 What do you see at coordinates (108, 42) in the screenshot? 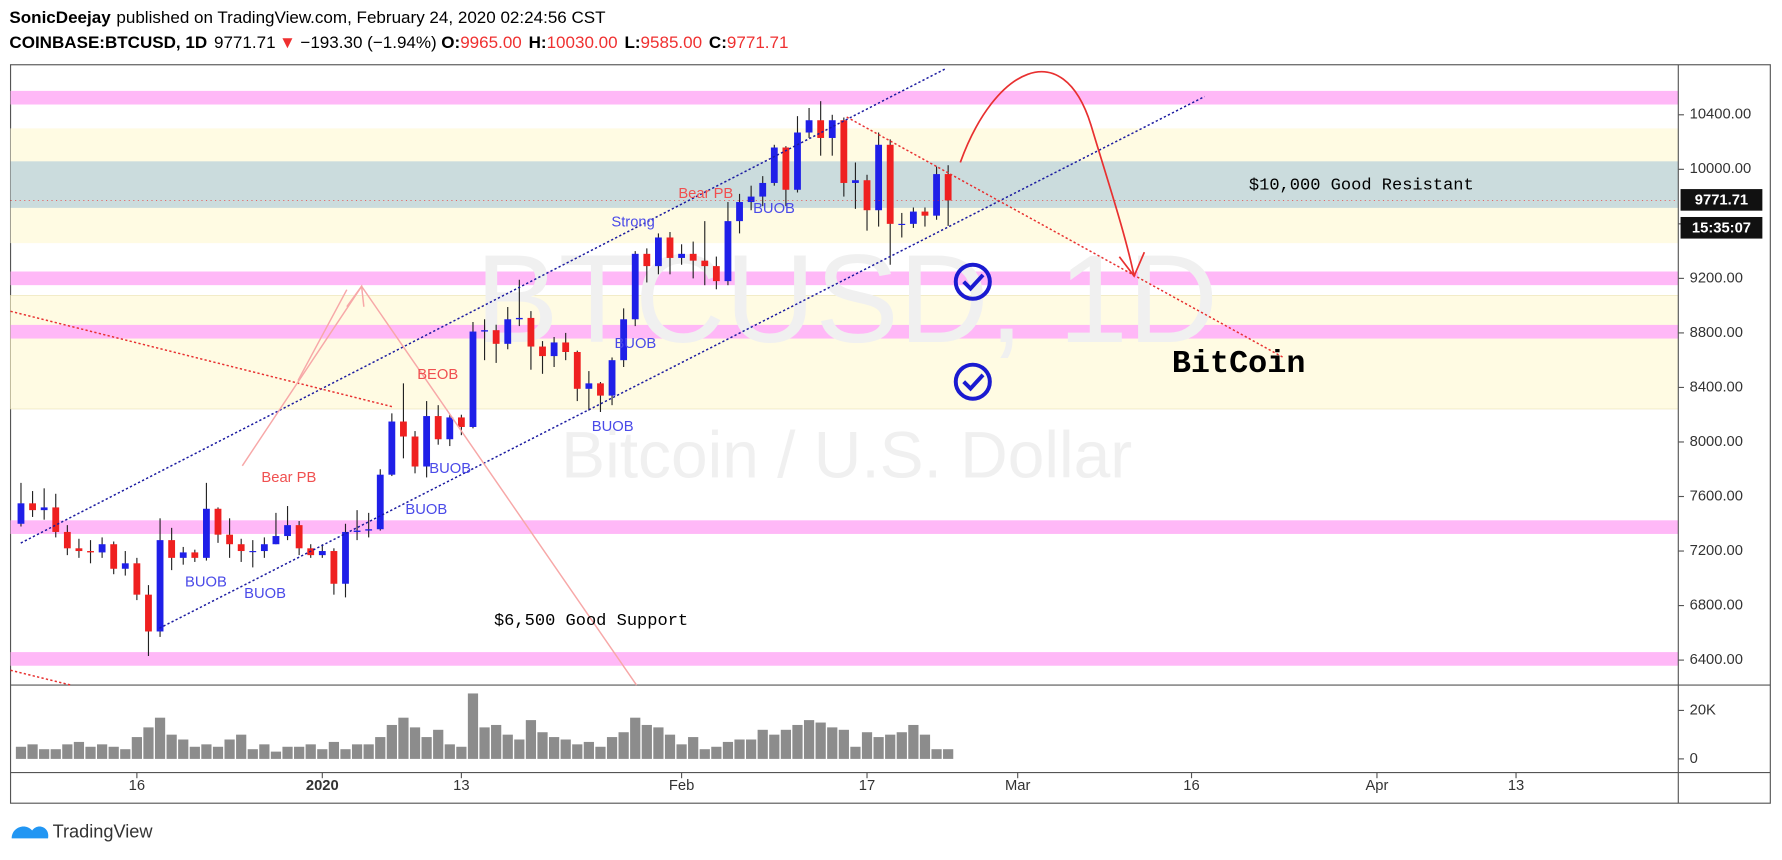
I see `symbol: COINBASE:BTCUSD, 1D` at bounding box center [108, 42].